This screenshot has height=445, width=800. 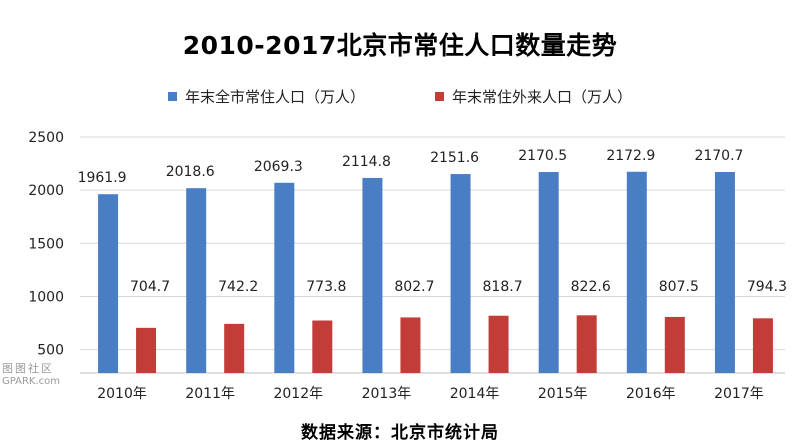 What do you see at coordinates (150, 287) in the screenshot?
I see `data-label: 704.7` at bounding box center [150, 287].